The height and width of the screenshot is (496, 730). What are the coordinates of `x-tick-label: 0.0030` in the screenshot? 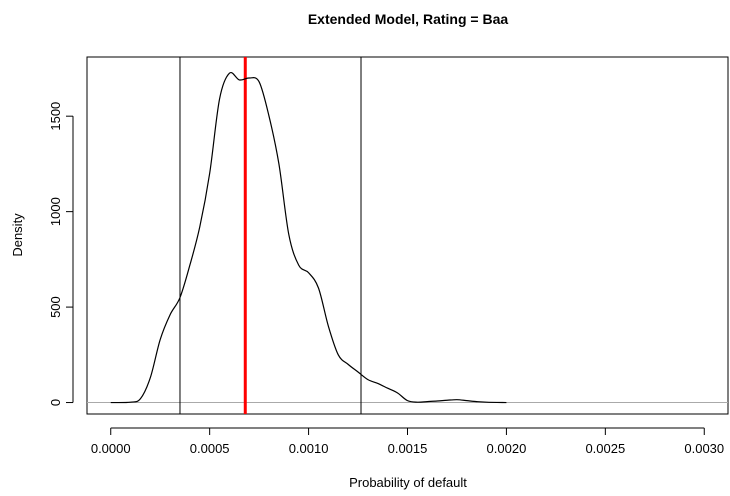 It's located at (704, 448).